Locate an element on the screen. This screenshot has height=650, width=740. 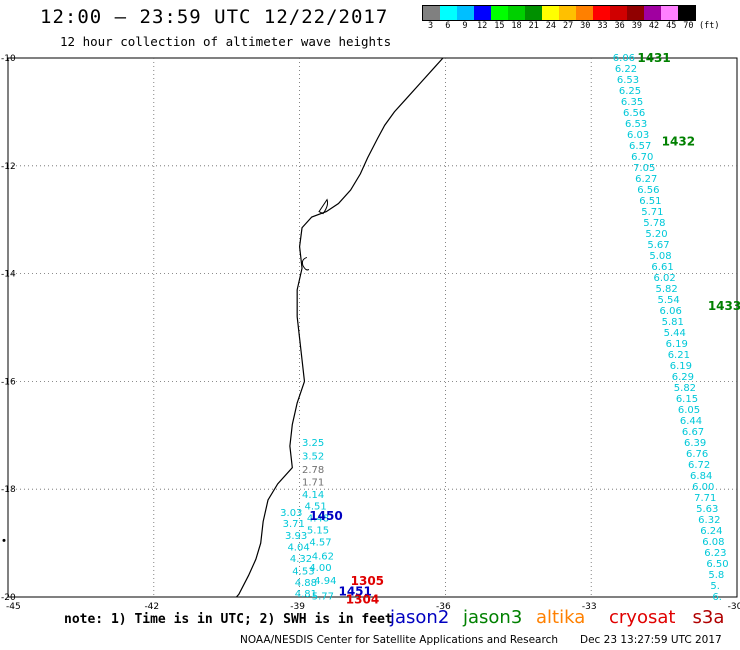
wave-height-value: 6.19 is located at coordinates (681, 366).